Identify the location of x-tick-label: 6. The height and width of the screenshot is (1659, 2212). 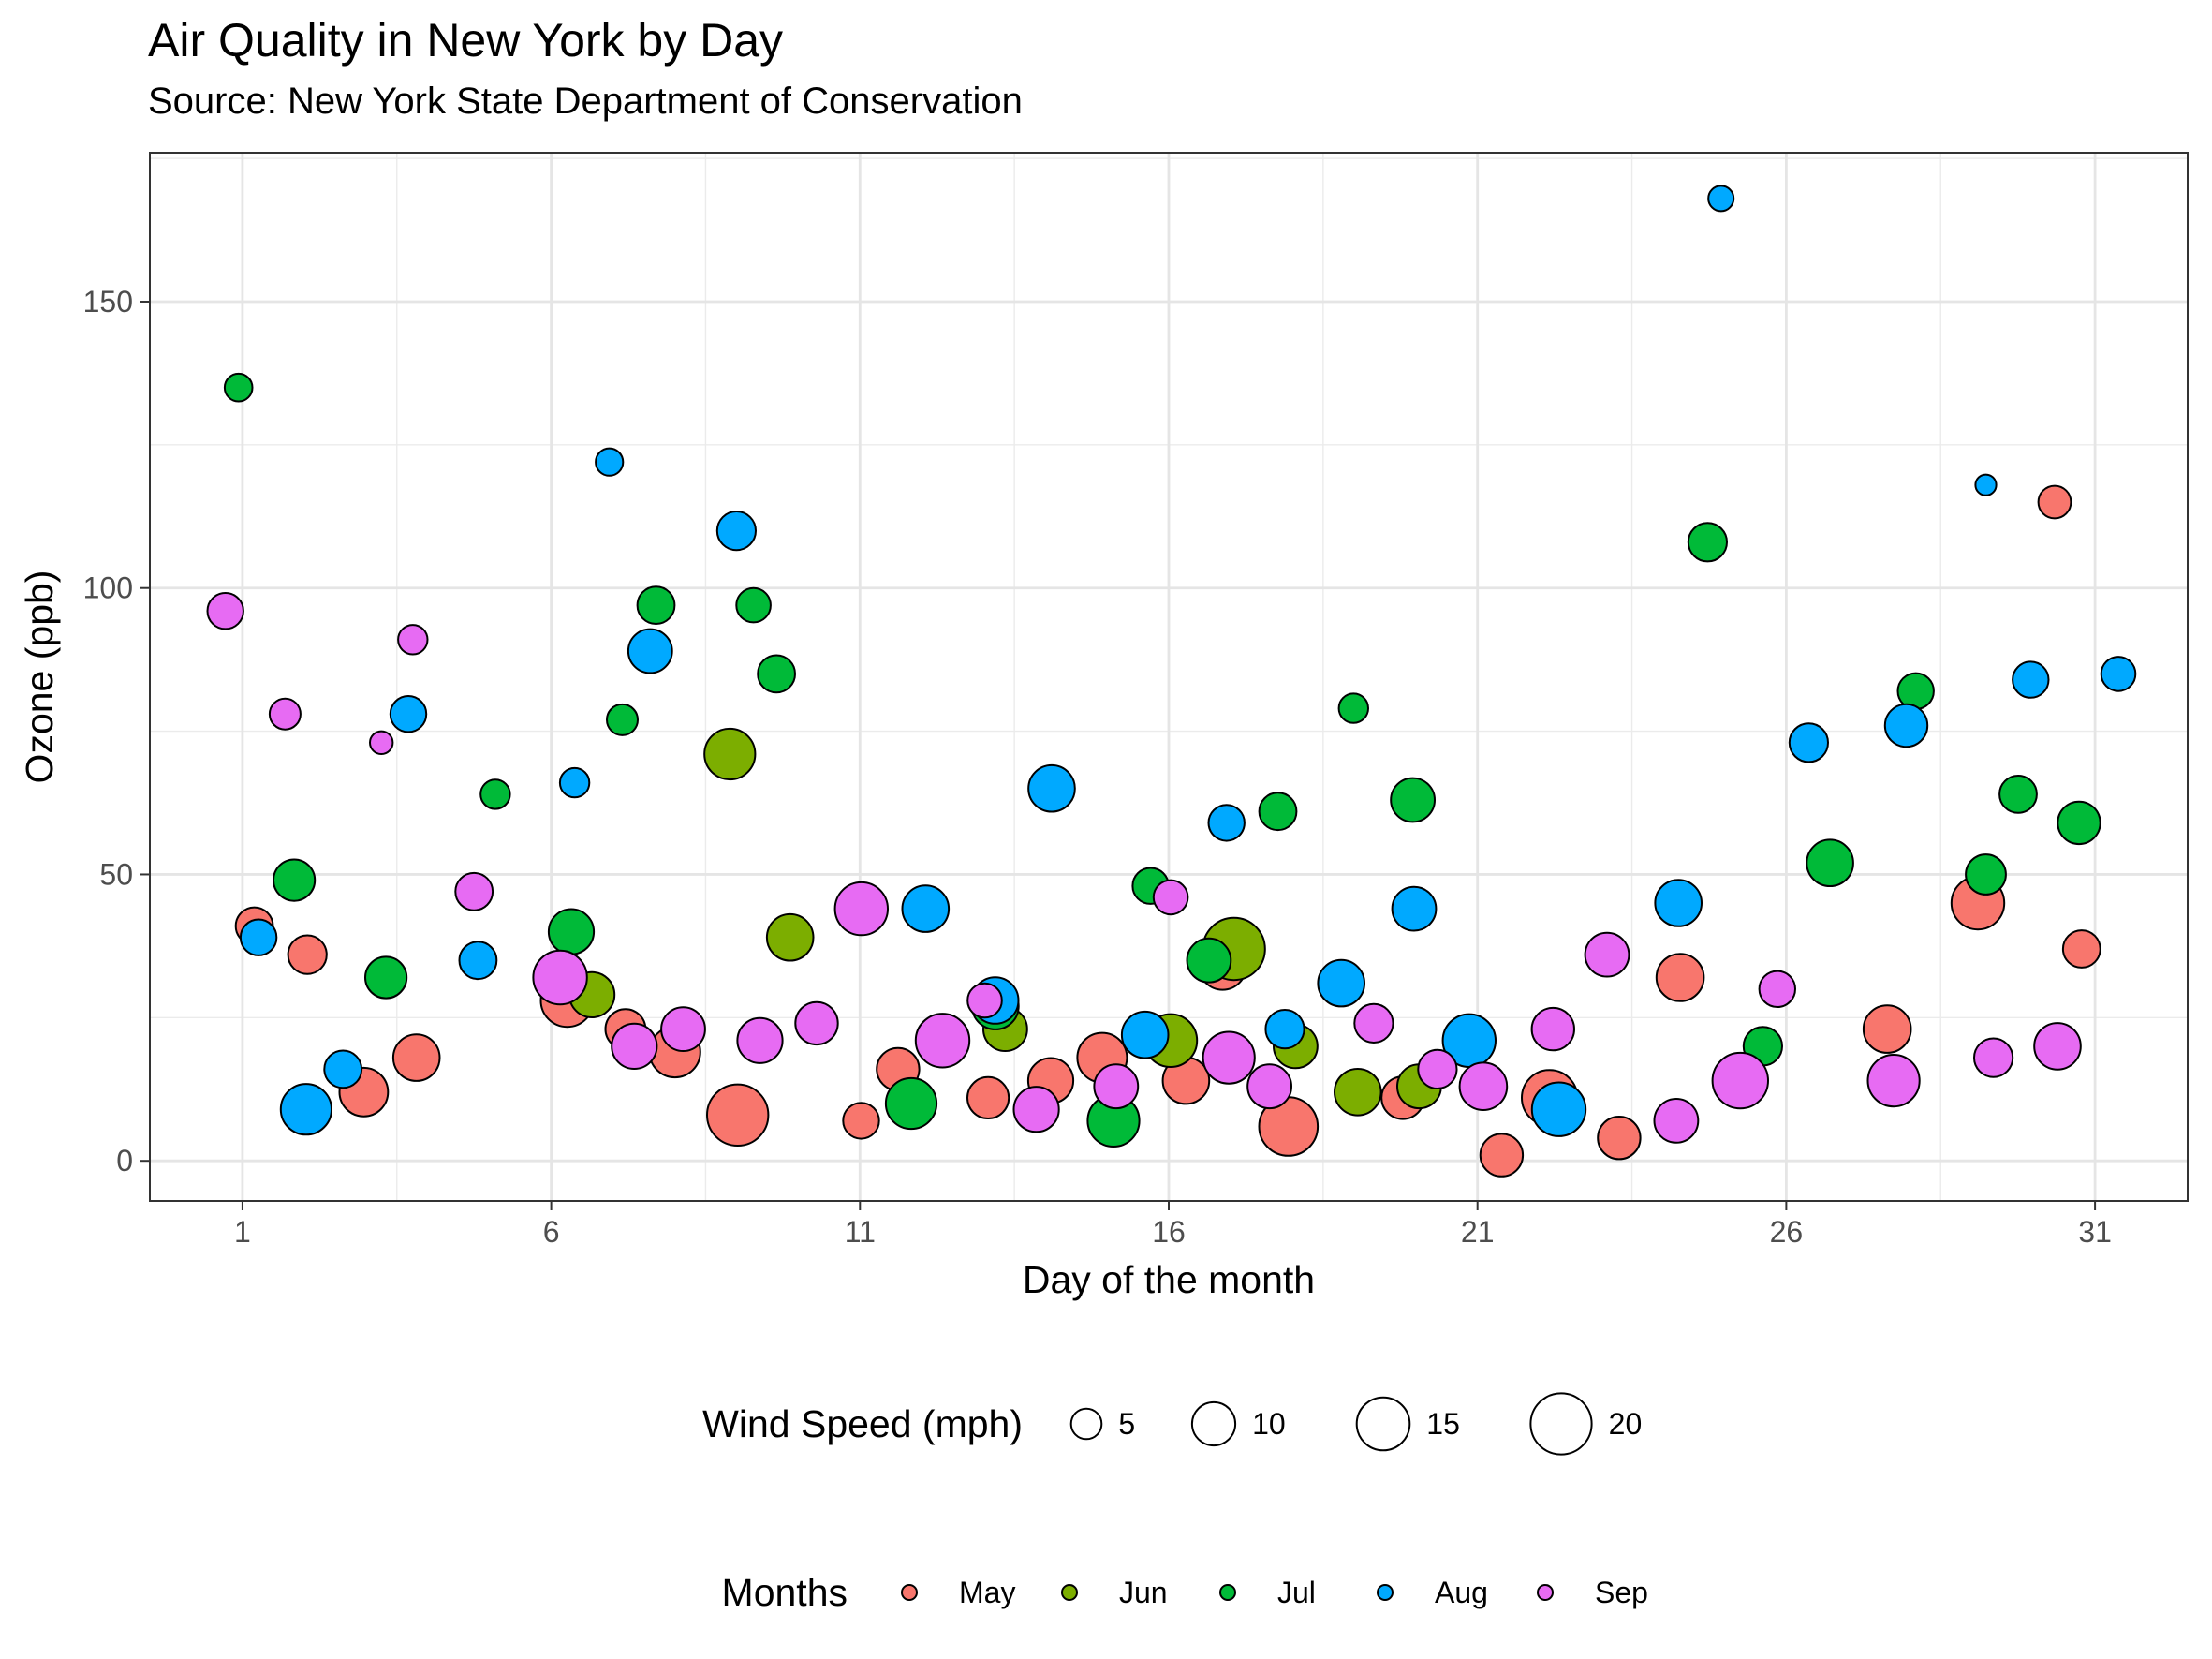
(551, 1232).